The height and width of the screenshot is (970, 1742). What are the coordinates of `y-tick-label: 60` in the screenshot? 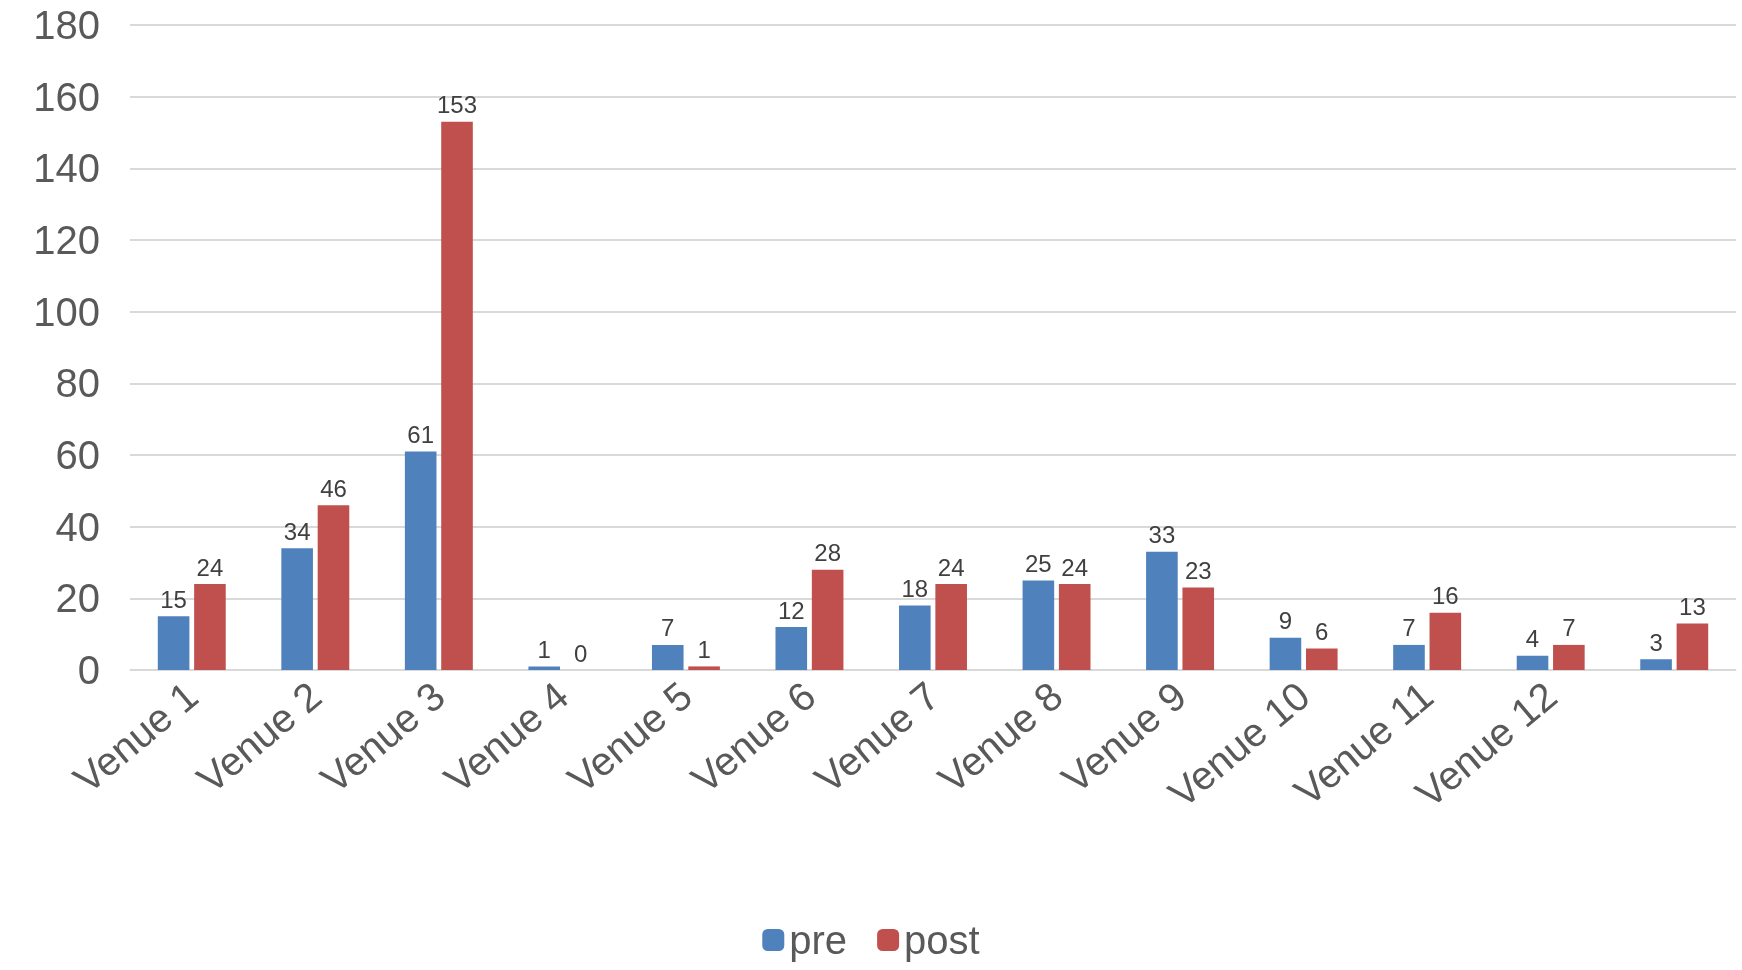 It's located at (77, 455).